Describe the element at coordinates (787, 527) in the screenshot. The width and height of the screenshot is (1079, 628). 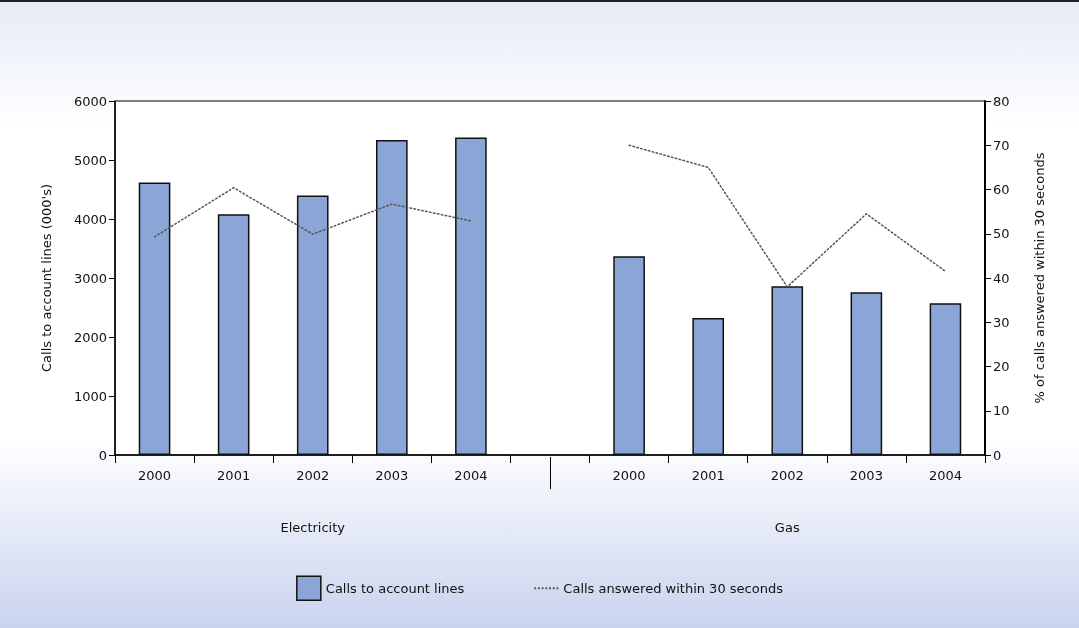
I see `text: Gas` at that location.